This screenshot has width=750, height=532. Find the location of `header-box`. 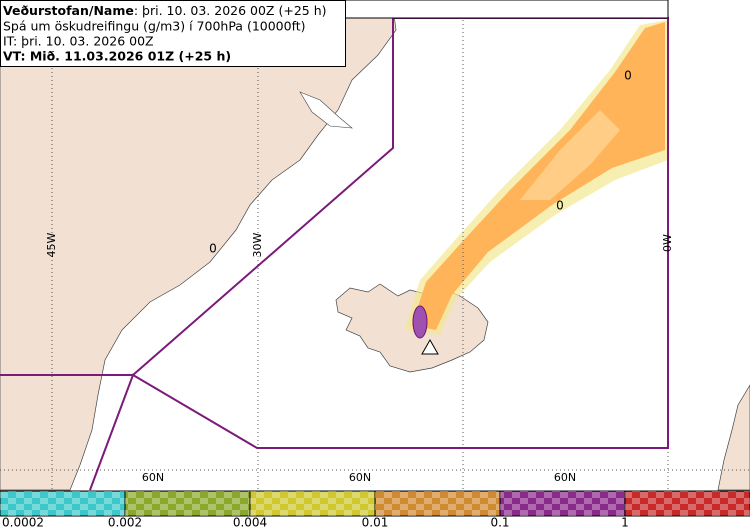

header-box is located at coordinates (173, 33).